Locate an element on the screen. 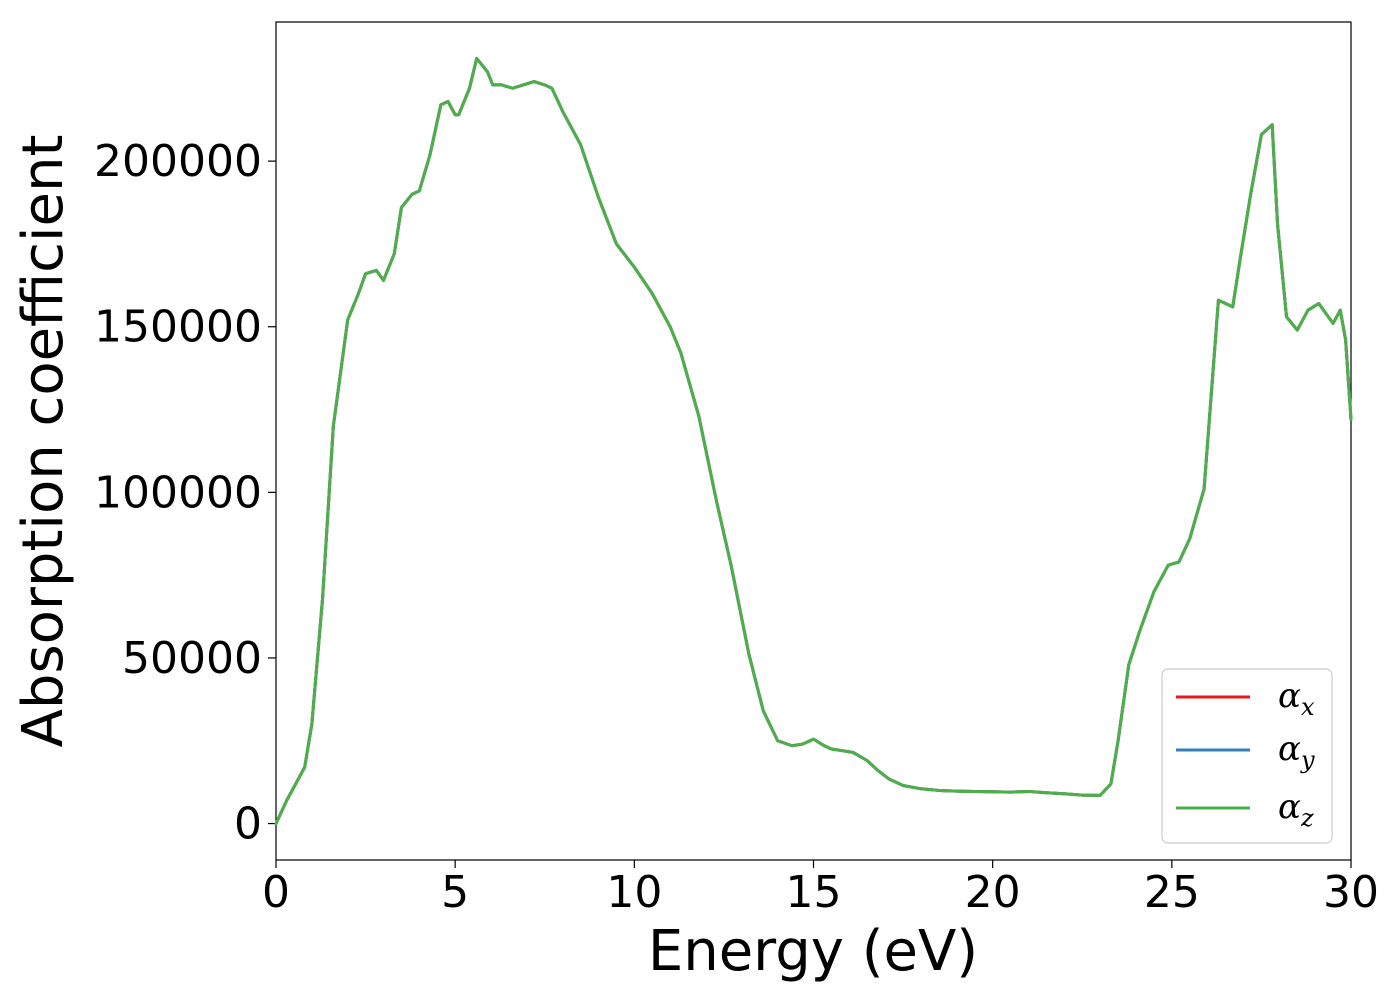 The image size is (1400, 1000). legend-label-y: αy is located at coordinates (1296, 751).